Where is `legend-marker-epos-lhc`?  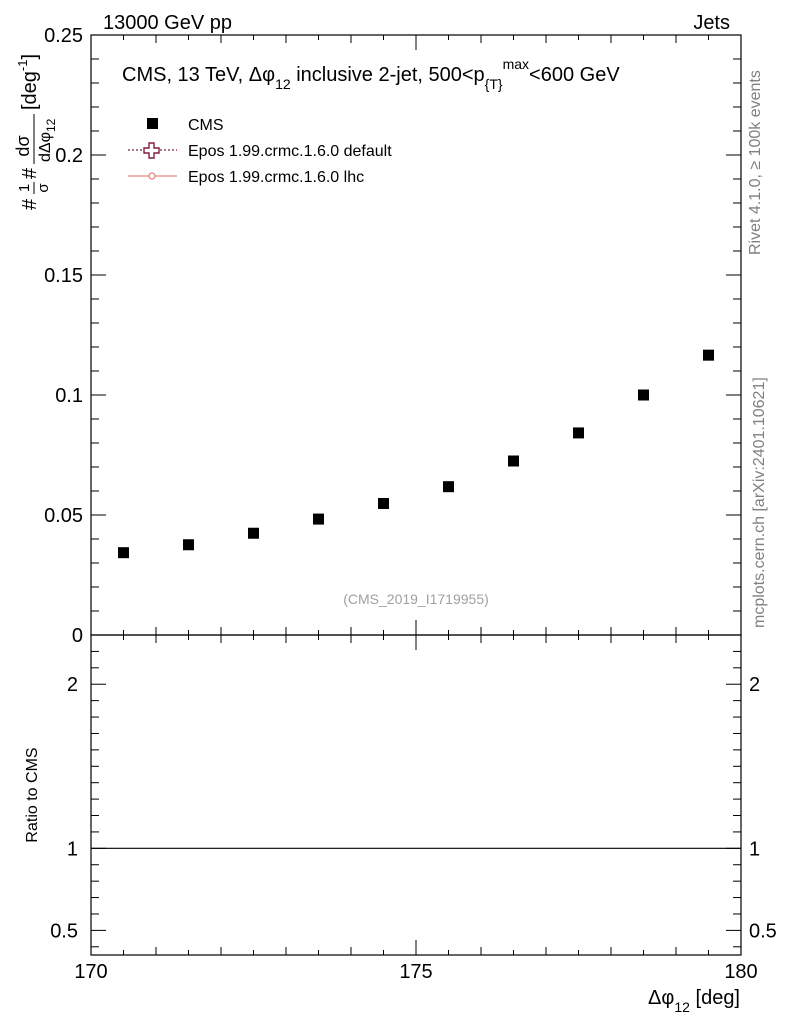 legend-marker-epos-lhc is located at coordinates (152, 176).